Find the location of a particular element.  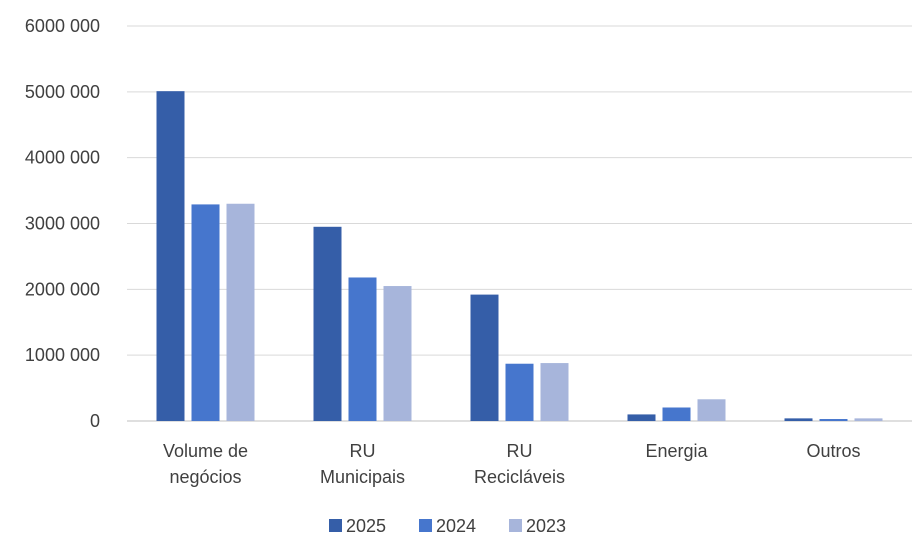

x-category-label: RU Recicláveis is located at coordinates (519, 464).